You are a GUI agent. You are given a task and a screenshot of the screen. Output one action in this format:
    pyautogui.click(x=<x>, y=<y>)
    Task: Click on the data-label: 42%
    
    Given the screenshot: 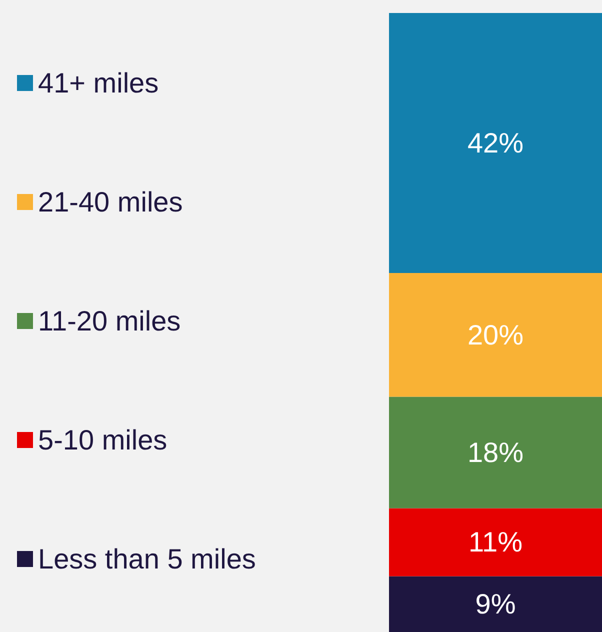 What is the action you would take?
    pyautogui.click(x=495, y=142)
    